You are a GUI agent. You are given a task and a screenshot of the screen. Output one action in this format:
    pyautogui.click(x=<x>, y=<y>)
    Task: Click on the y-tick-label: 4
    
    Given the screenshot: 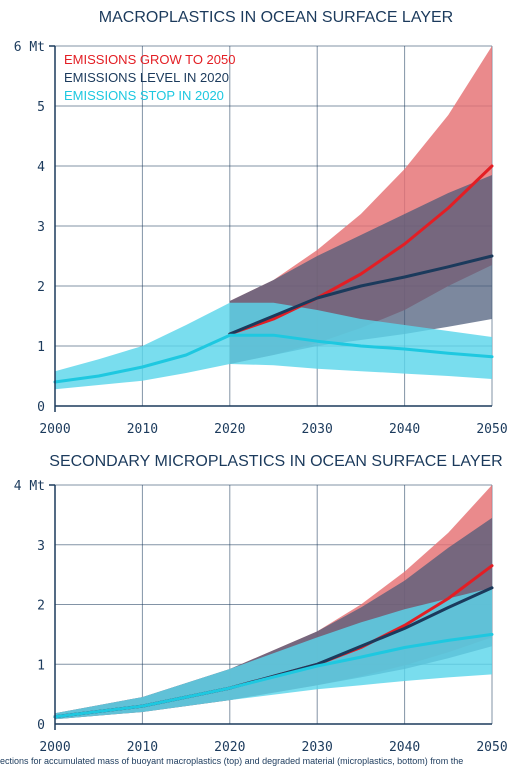 What is the action you would take?
    pyautogui.click(x=41, y=167)
    